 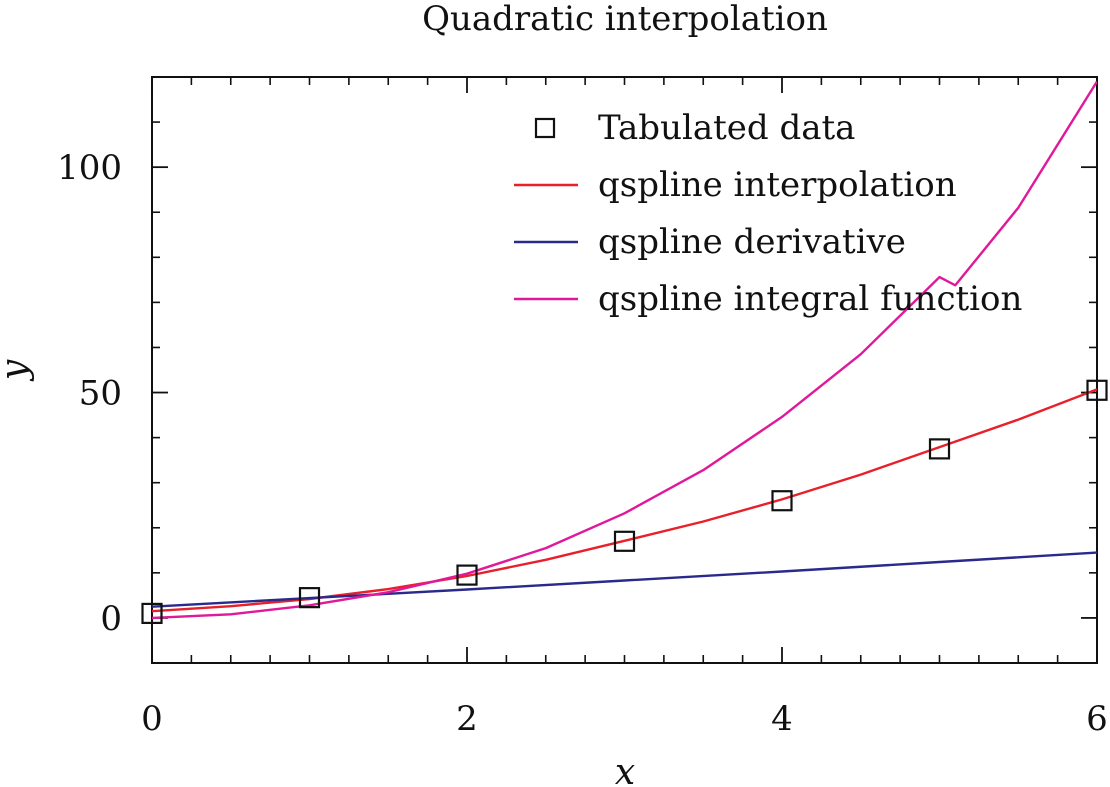 I want to click on x-tick-label: 0, so click(x=152, y=719).